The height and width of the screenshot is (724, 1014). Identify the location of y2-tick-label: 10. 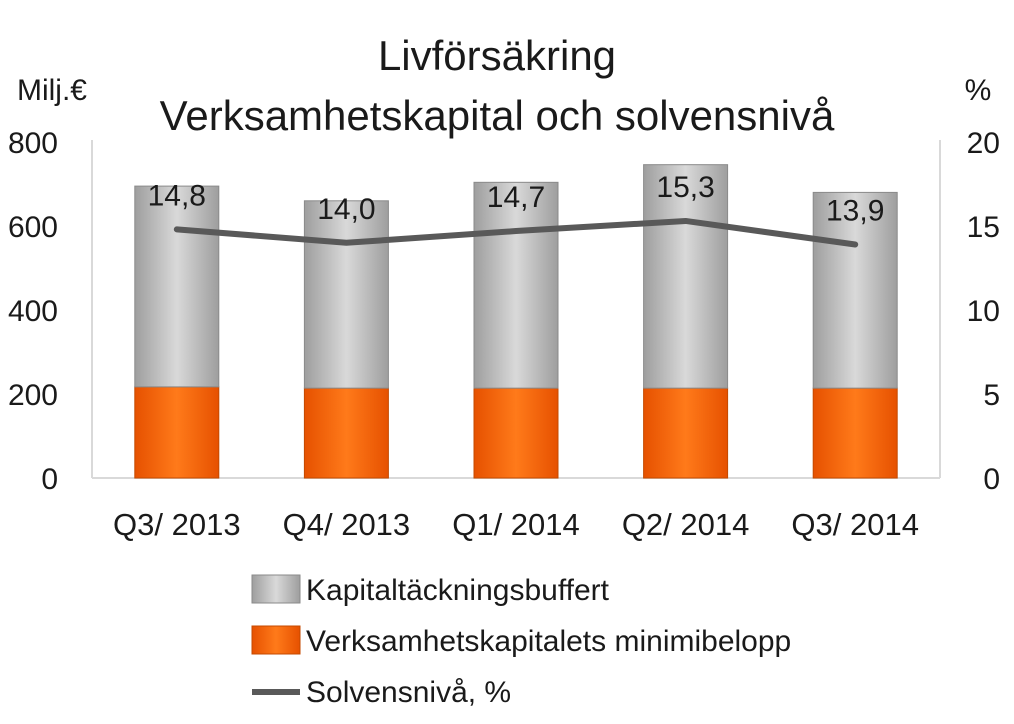
(983, 311).